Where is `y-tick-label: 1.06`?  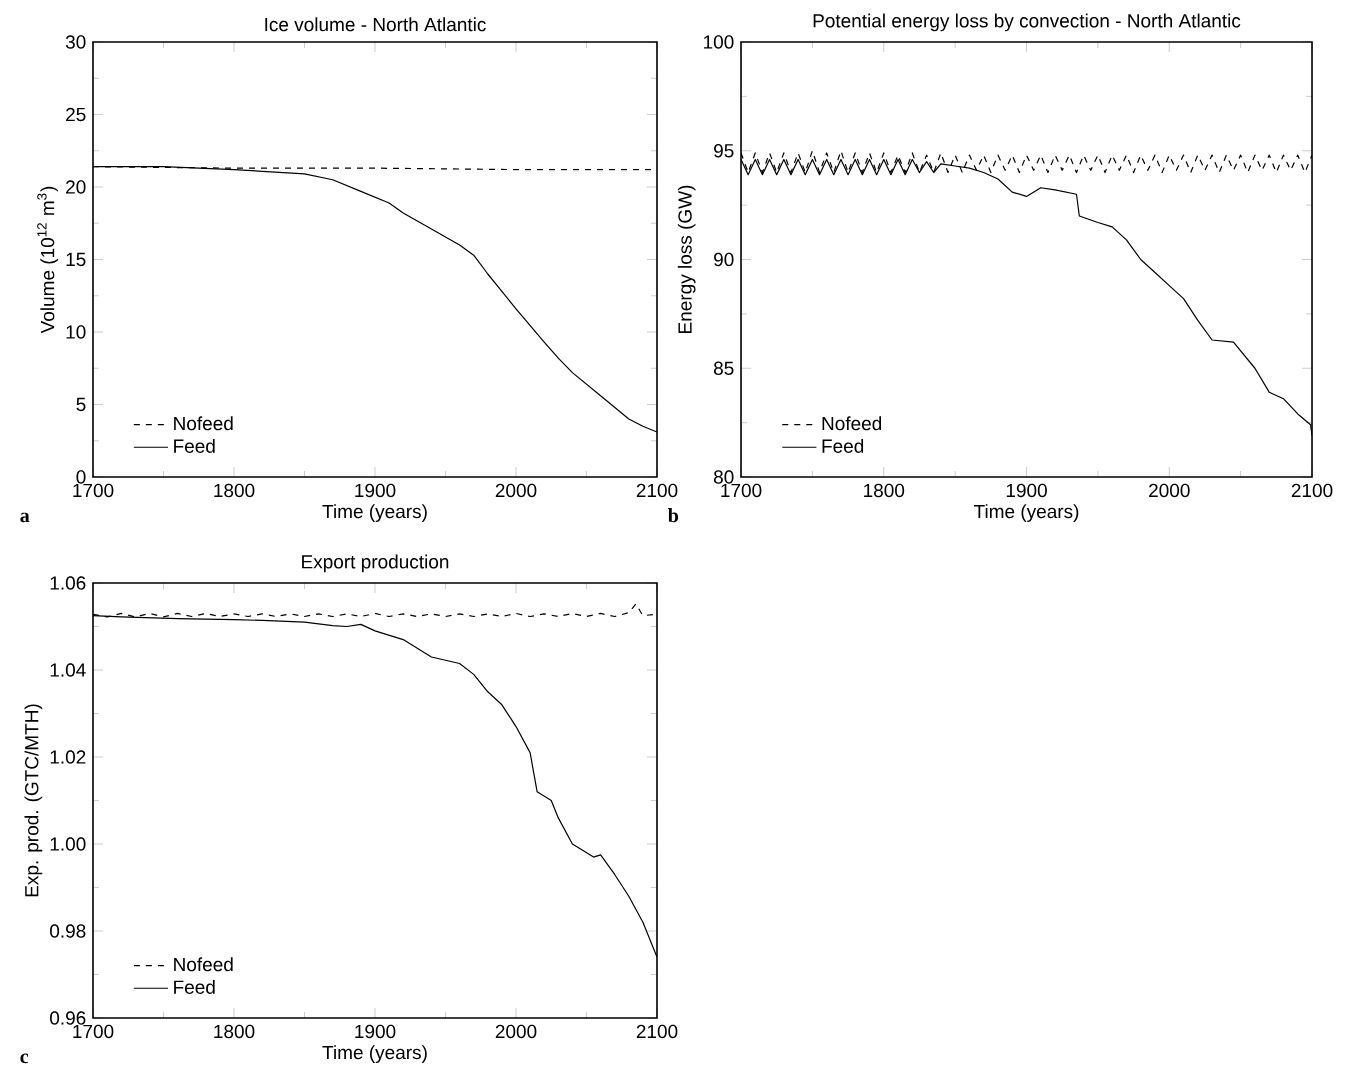
y-tick-label: 1.06 is located at coordinates (68, 583).